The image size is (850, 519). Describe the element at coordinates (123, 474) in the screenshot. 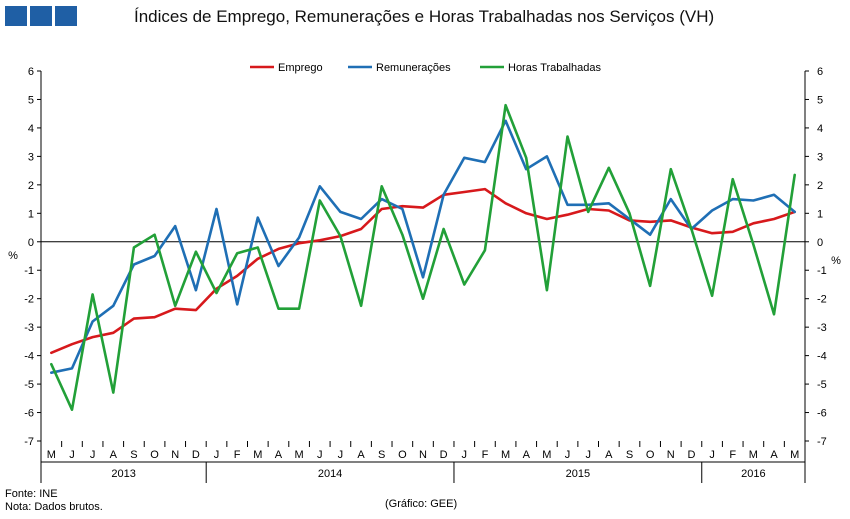

I see `year-label: 2013` at that location.